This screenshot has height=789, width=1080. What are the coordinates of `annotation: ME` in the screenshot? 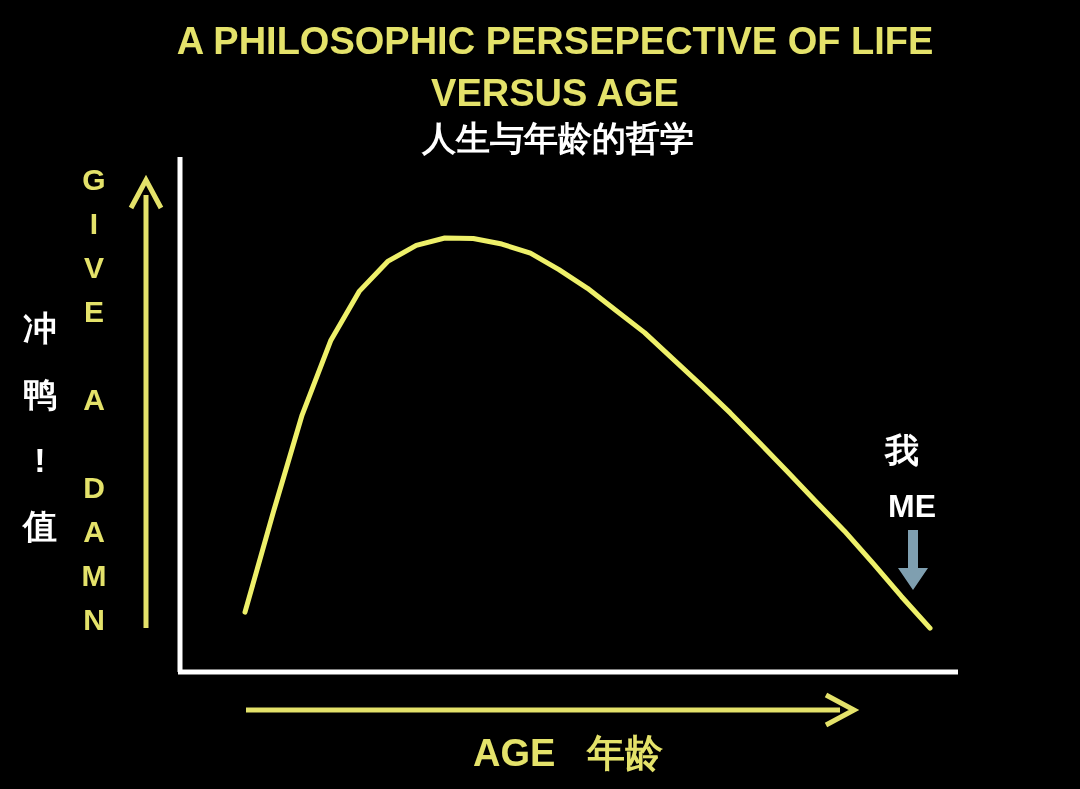 It's located at (912, 506).